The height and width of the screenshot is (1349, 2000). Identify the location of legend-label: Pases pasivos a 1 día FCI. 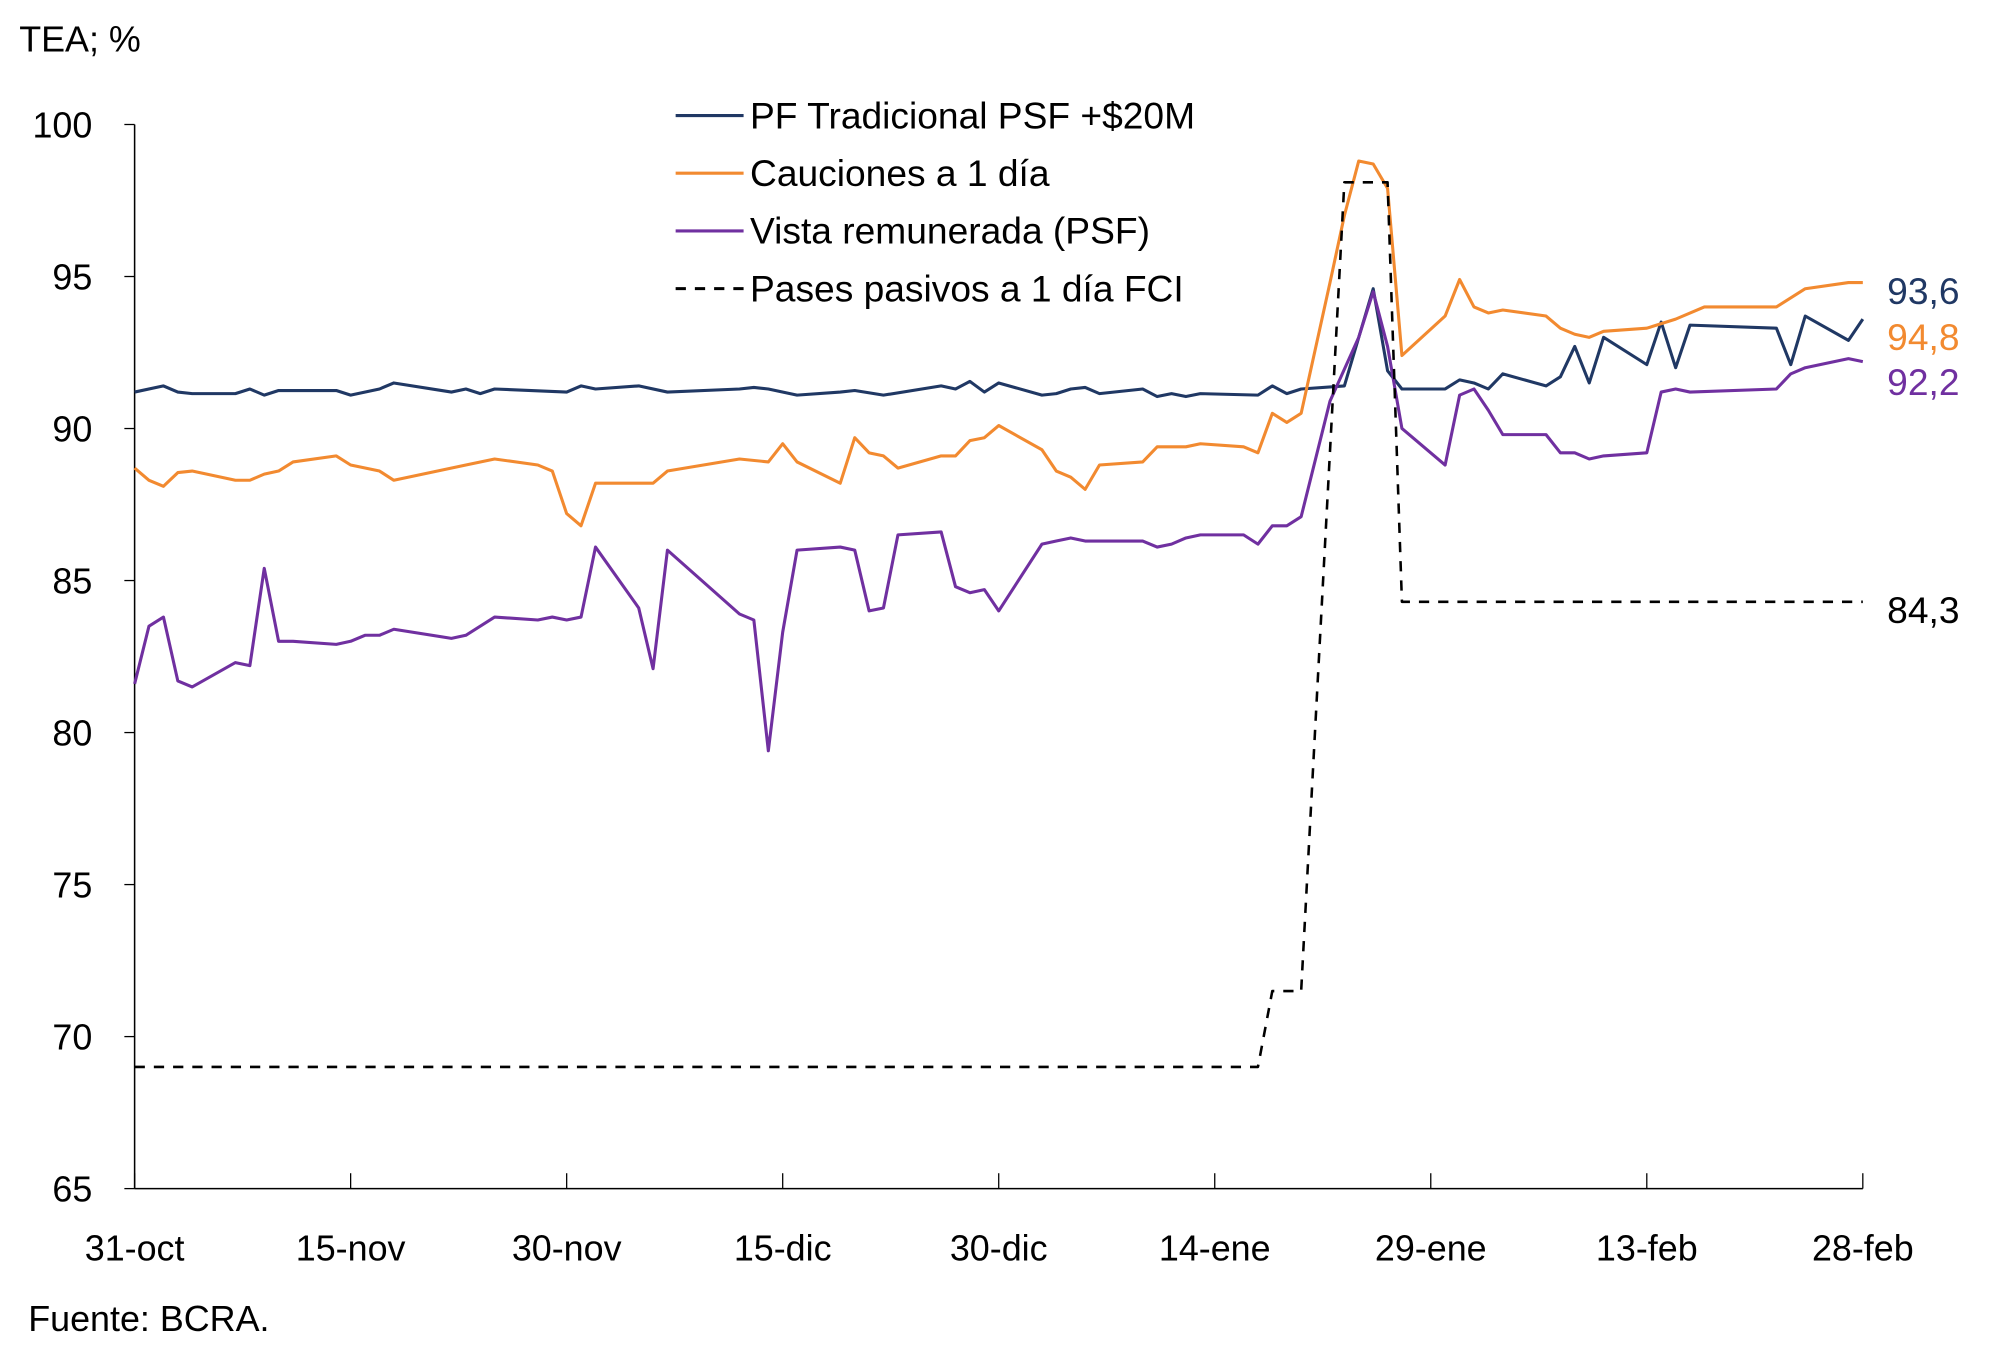
(967, 288).